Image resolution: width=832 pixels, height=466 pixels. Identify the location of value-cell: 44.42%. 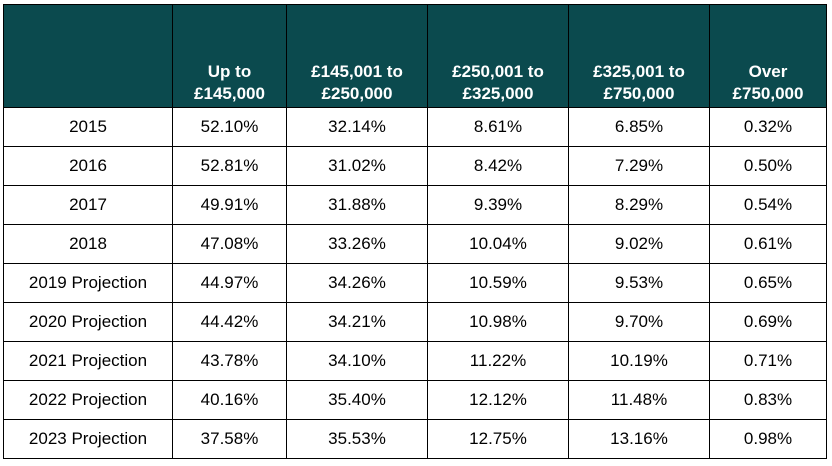
(229, 322).